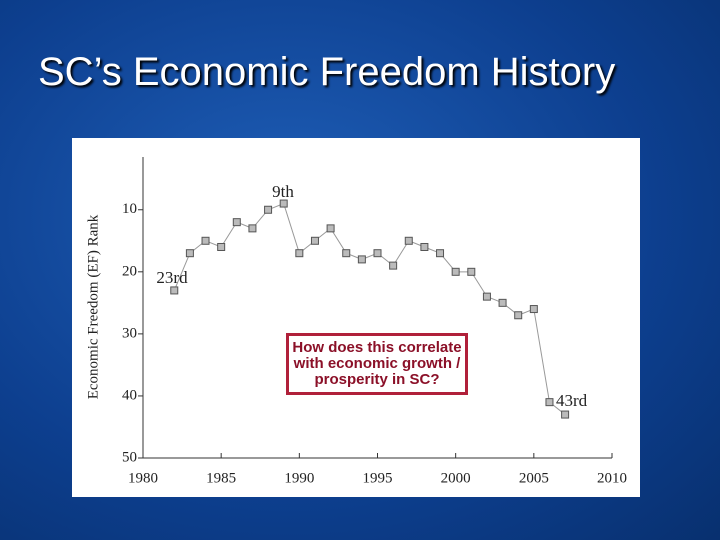  Describe the element at coordinates (129, 209) in the screenshot. I see `y-tick-label: 10` at that location.